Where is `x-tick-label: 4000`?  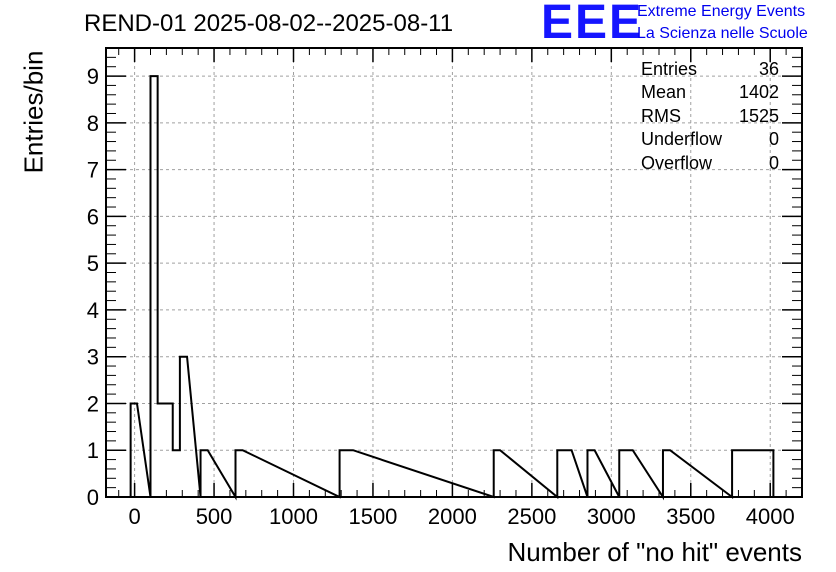
x-tick-label: 4000 is located at coordinates (770, 516).